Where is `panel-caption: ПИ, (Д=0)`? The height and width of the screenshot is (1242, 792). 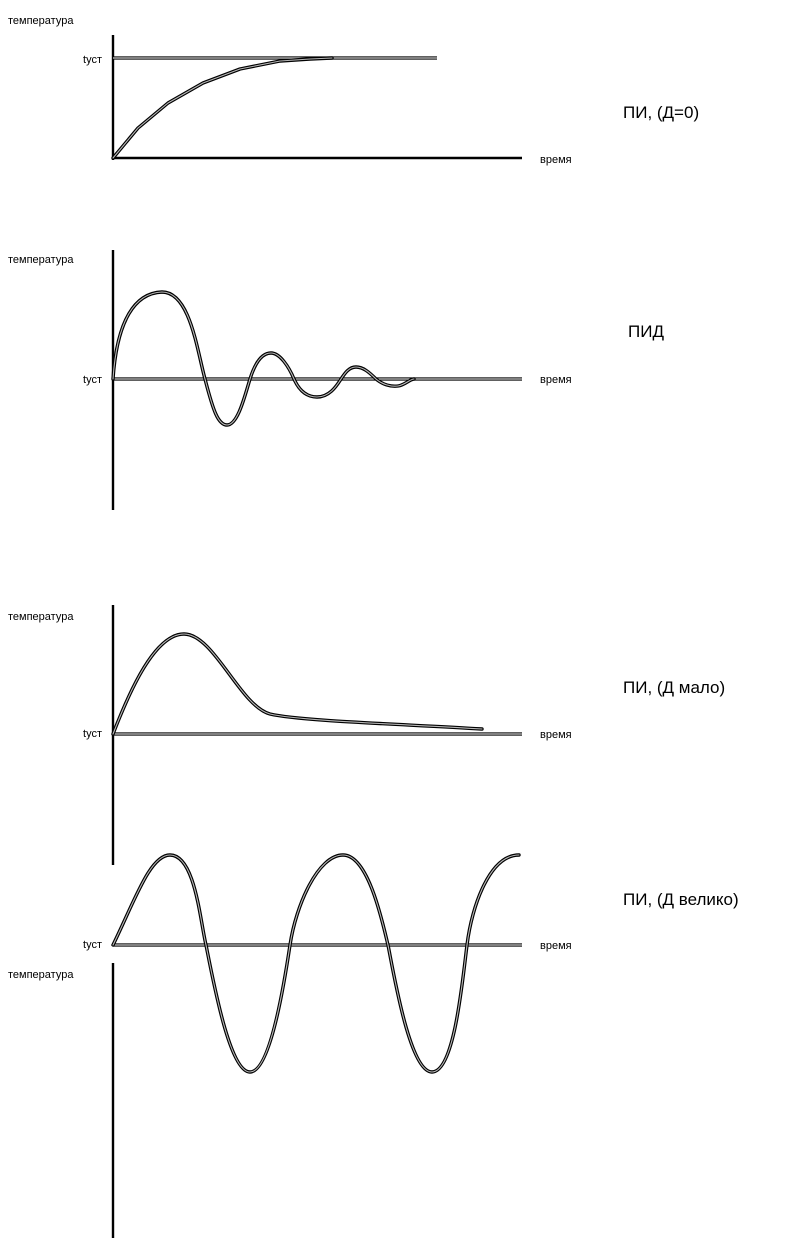 panel-caption: ПИ, (Д=0) is located at coordinates (661, 112).